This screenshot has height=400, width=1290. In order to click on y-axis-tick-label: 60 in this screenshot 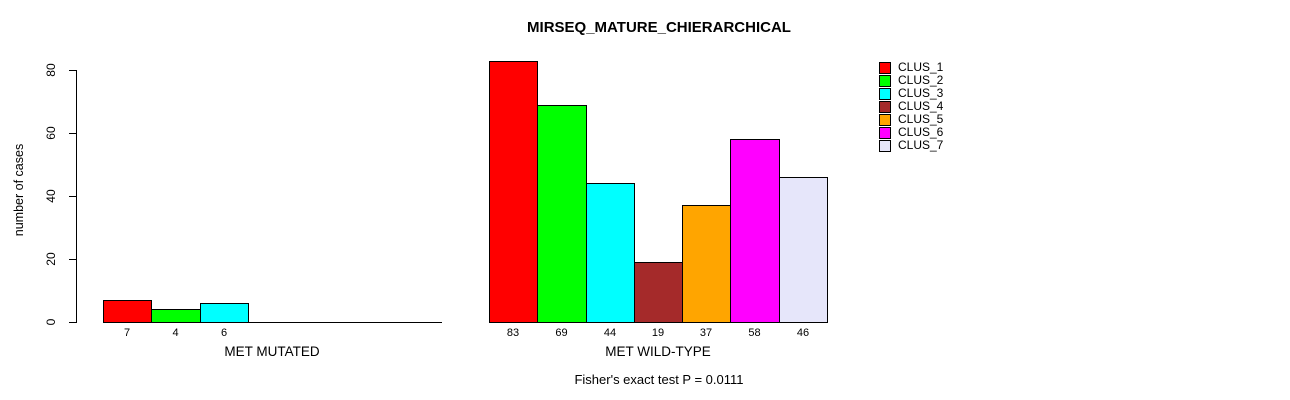, I will do `click(51, 133)`.